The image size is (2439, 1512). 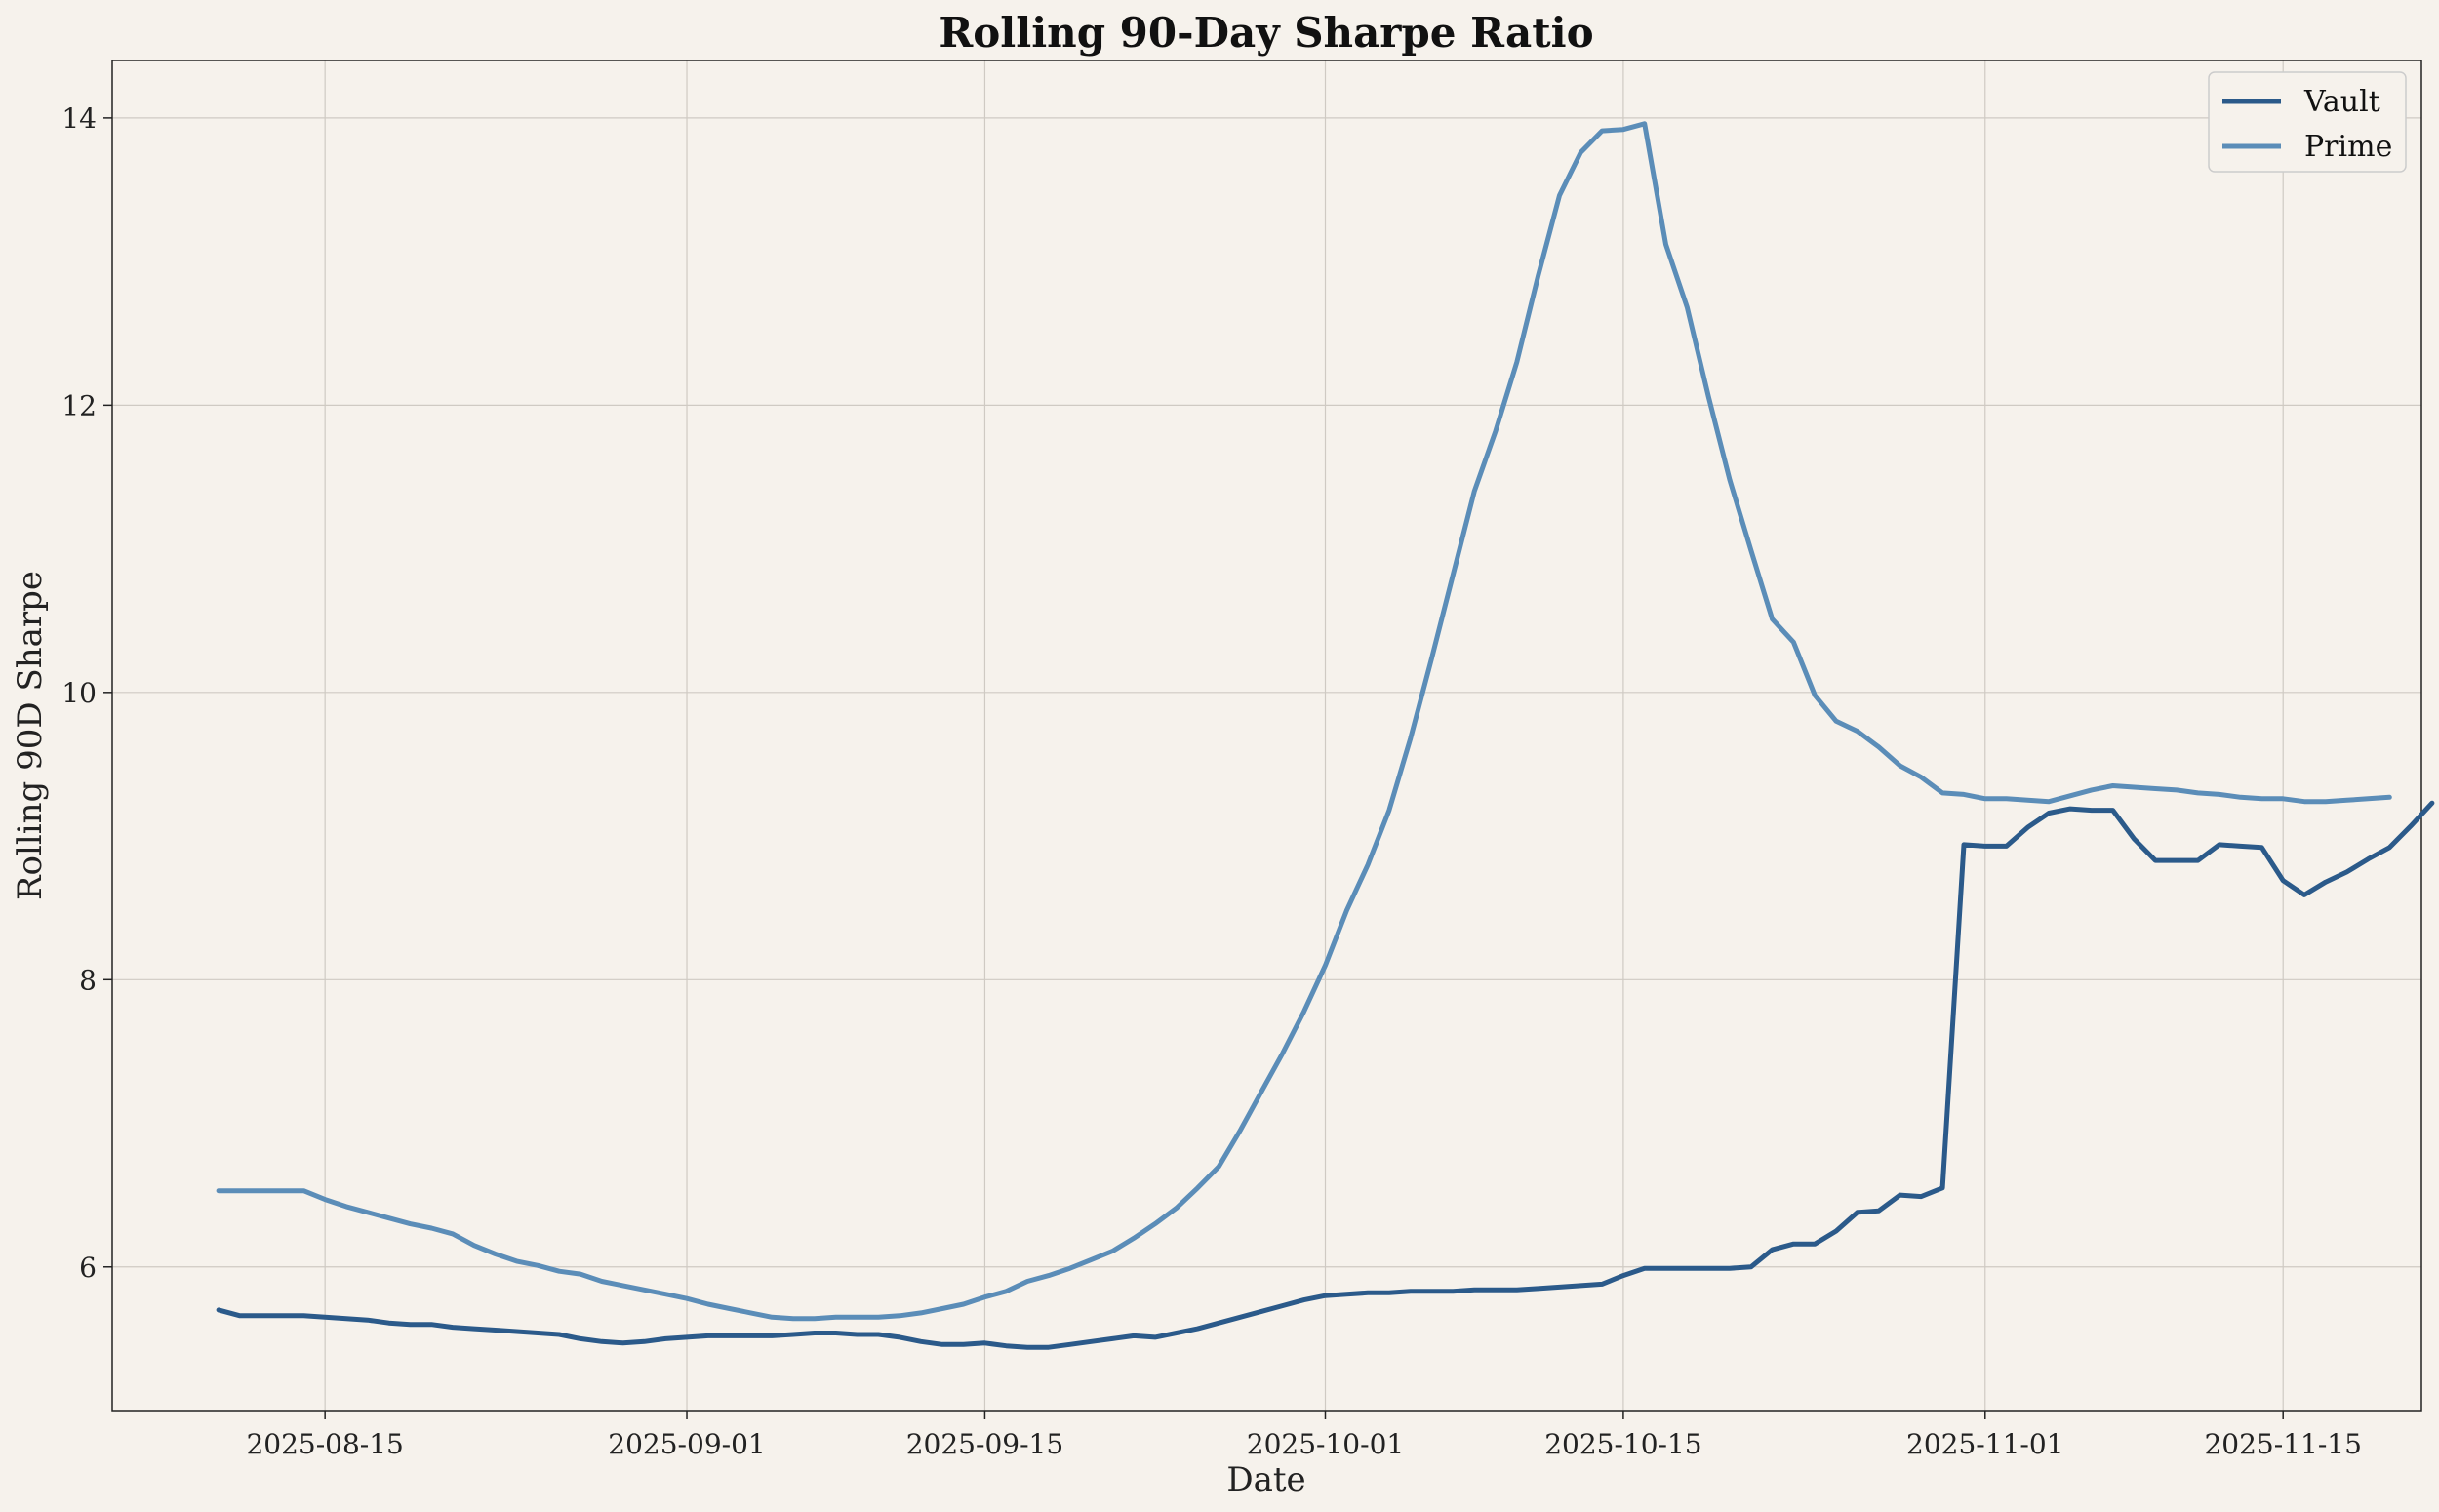 I want to click on x-tick-label: 2025-11-01, so click(x=1985, y=1444).